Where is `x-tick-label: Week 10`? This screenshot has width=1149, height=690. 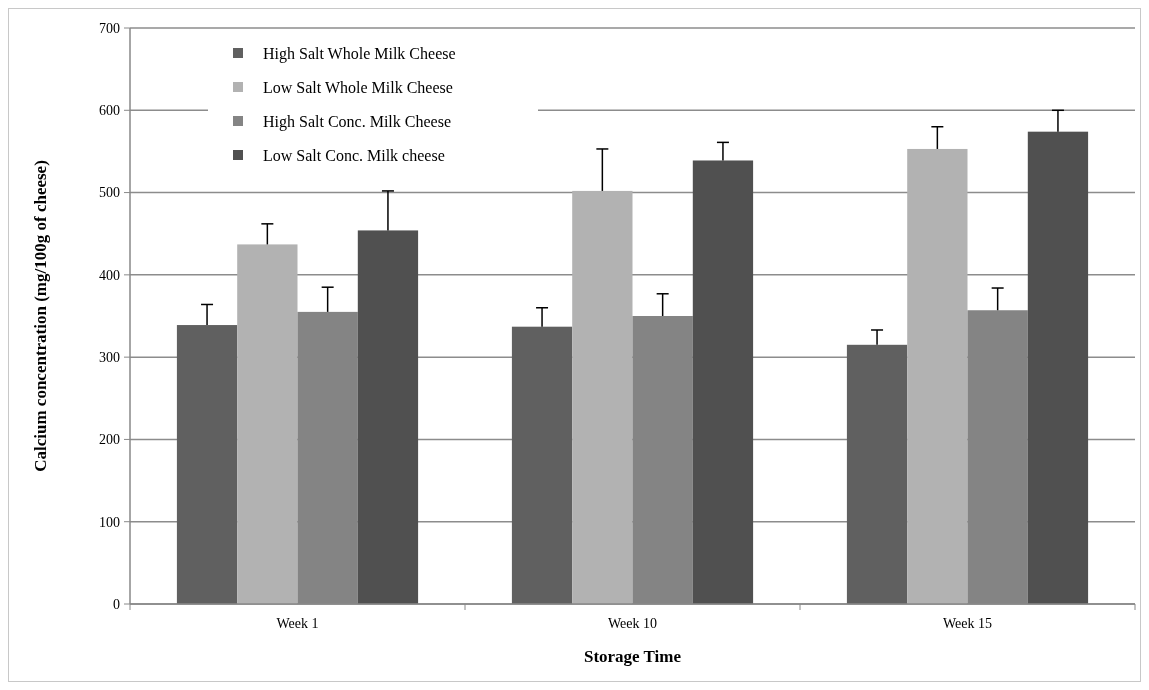
x-tick-label: Week 10 is located at coordinates (632, 623).